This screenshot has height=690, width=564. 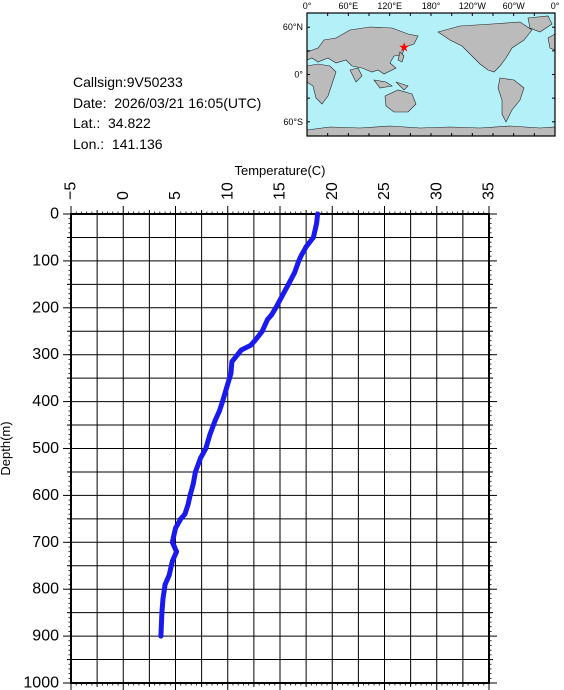 What do you see at coordinates (45, 589) in the screenshot?
I see `y-tick-label: 800` at bounding box center [45, 589].